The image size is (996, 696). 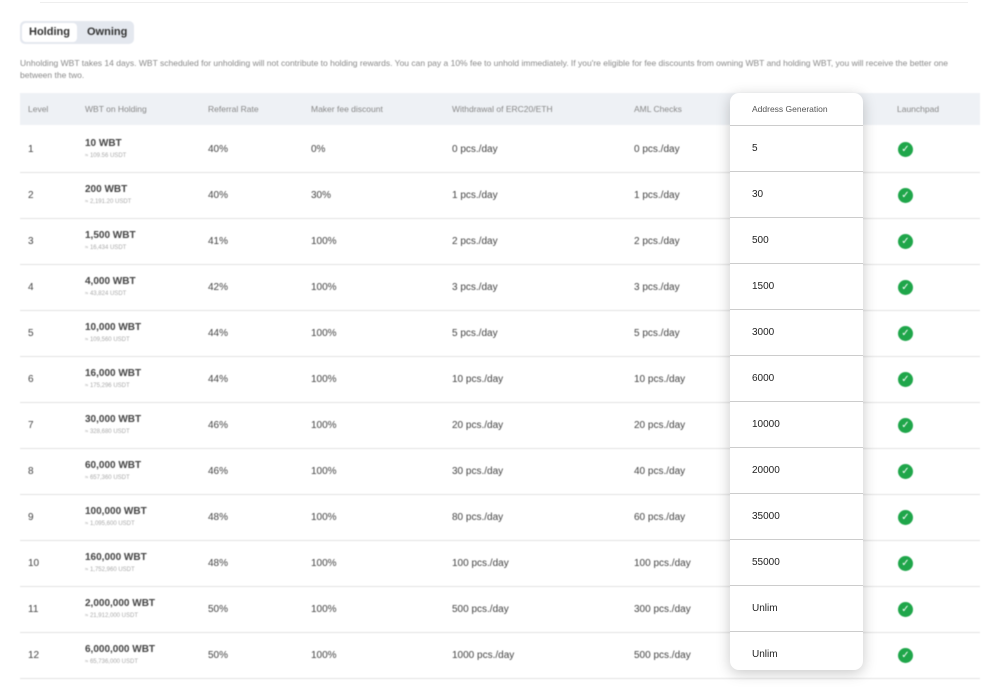 What do you see at coordinates (111, 662) in the screenshot?
I see `usdt-equivalent: ≈ 65,736,000 USDT` at bounding box center [111, 662].